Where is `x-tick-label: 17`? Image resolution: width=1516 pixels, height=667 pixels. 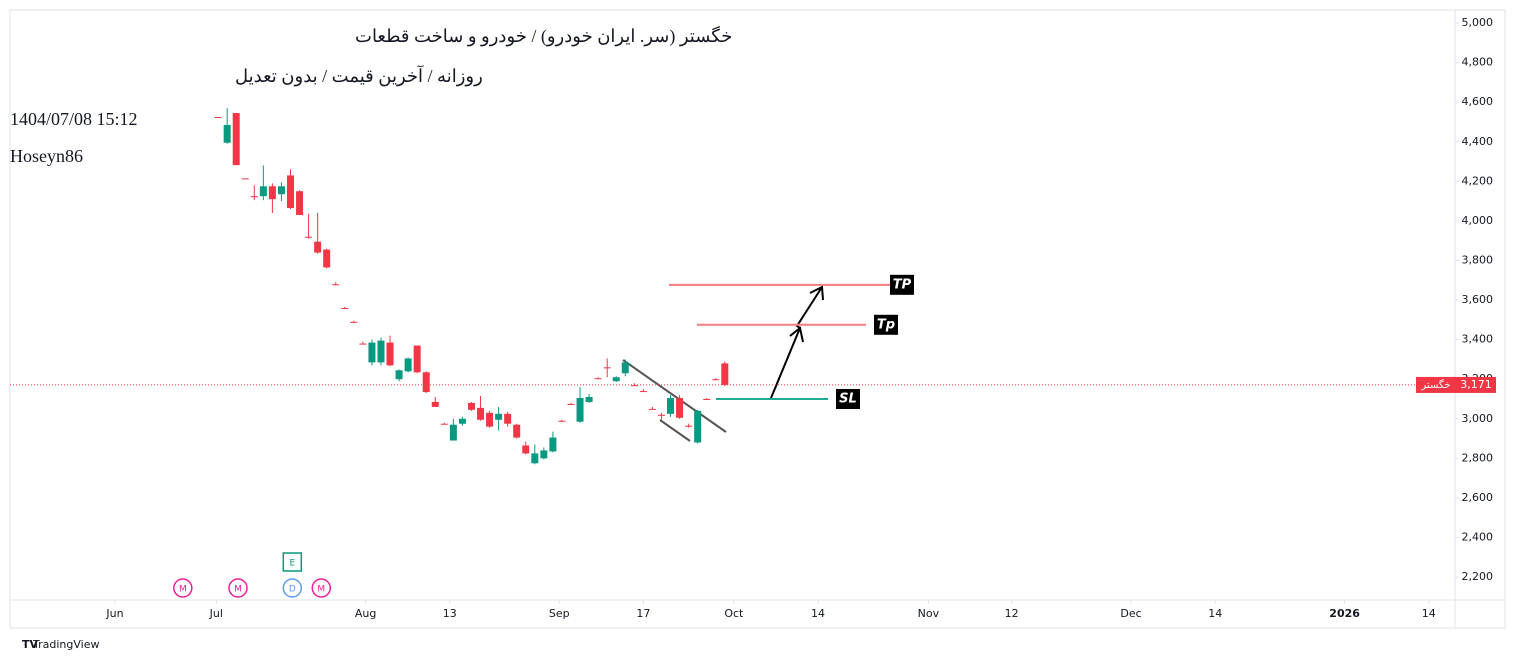
x-tick-label: 17 is located at coordinates (643, 613).